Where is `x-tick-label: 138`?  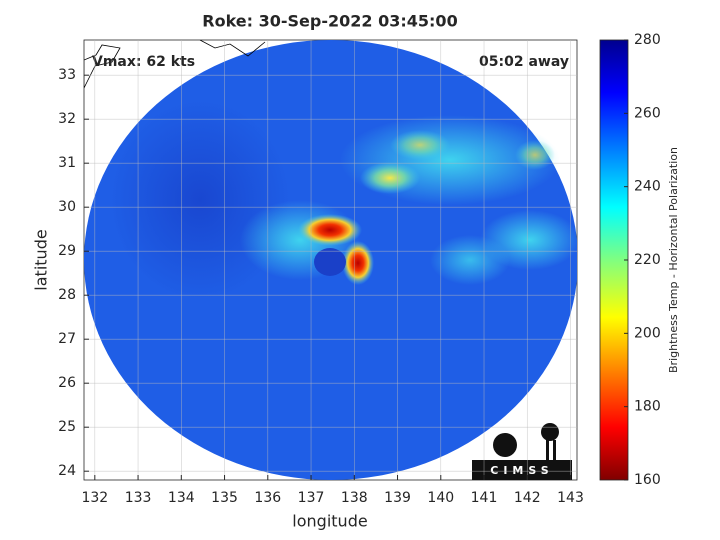 x-tick-label: 138 is located at coordinates (354, 498).